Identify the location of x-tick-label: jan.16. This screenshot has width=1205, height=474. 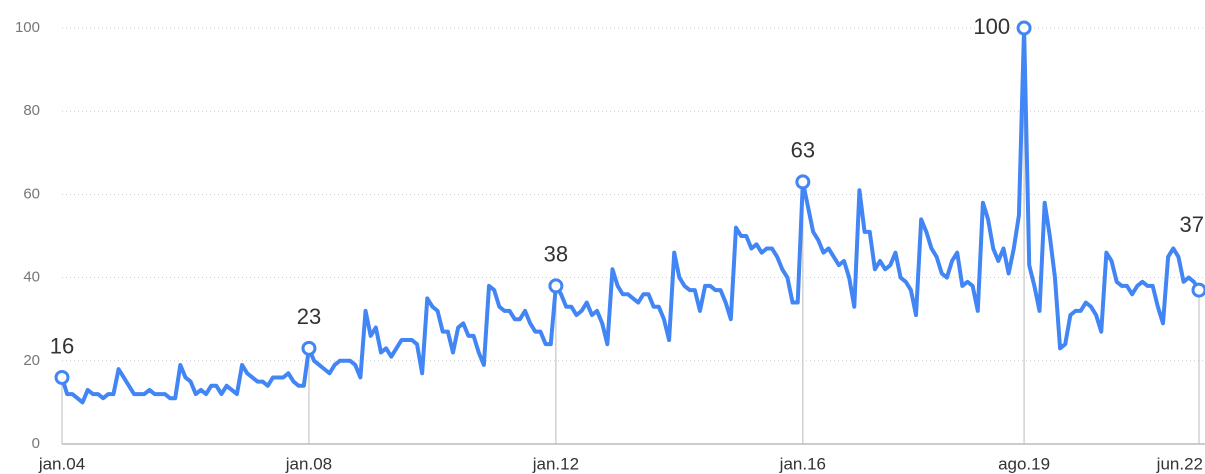
(802, 463).